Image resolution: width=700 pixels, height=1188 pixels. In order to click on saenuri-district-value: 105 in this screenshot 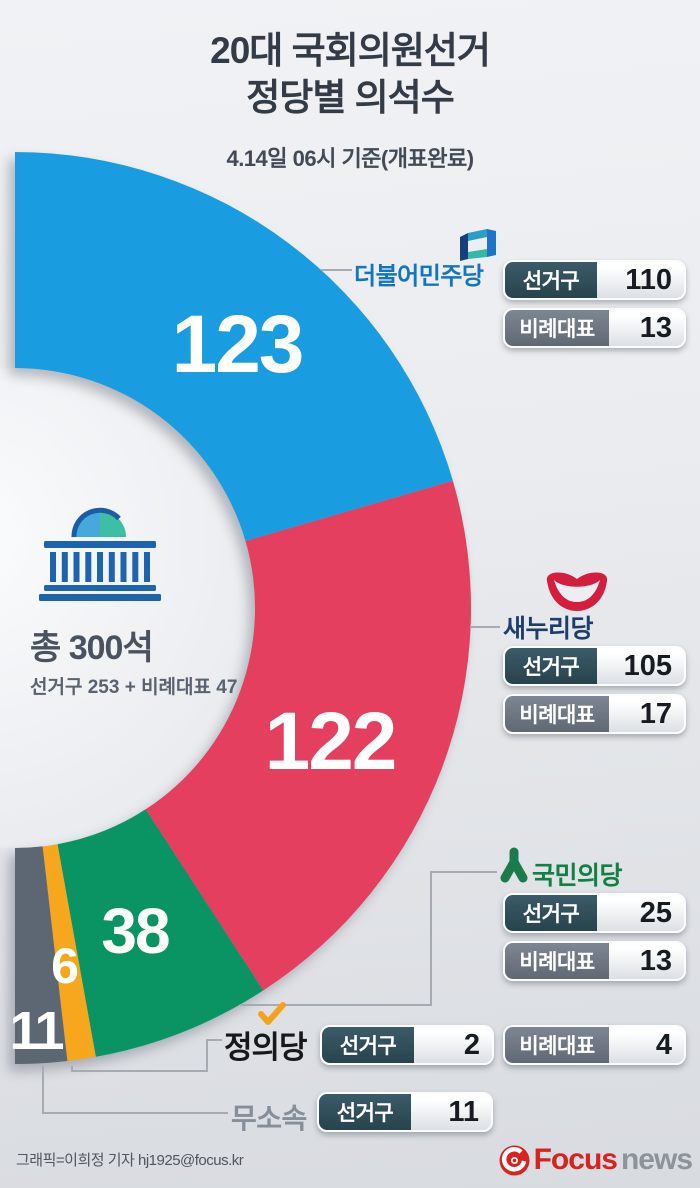, I will do `click(640, 666)`.